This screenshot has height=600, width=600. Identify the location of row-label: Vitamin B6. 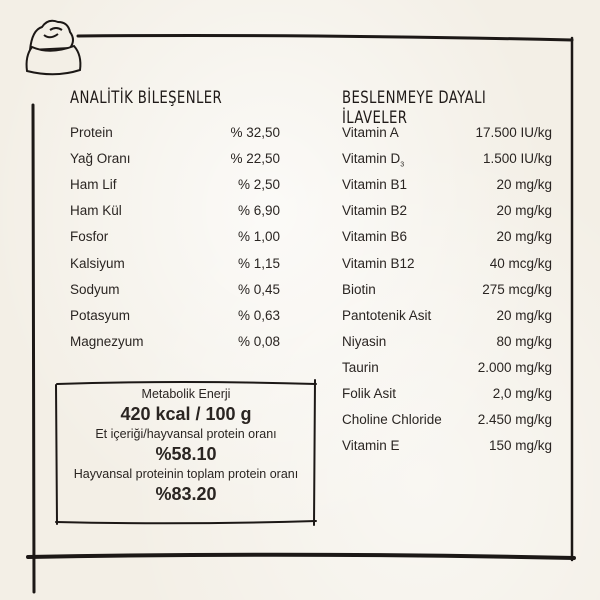
(374, 237).